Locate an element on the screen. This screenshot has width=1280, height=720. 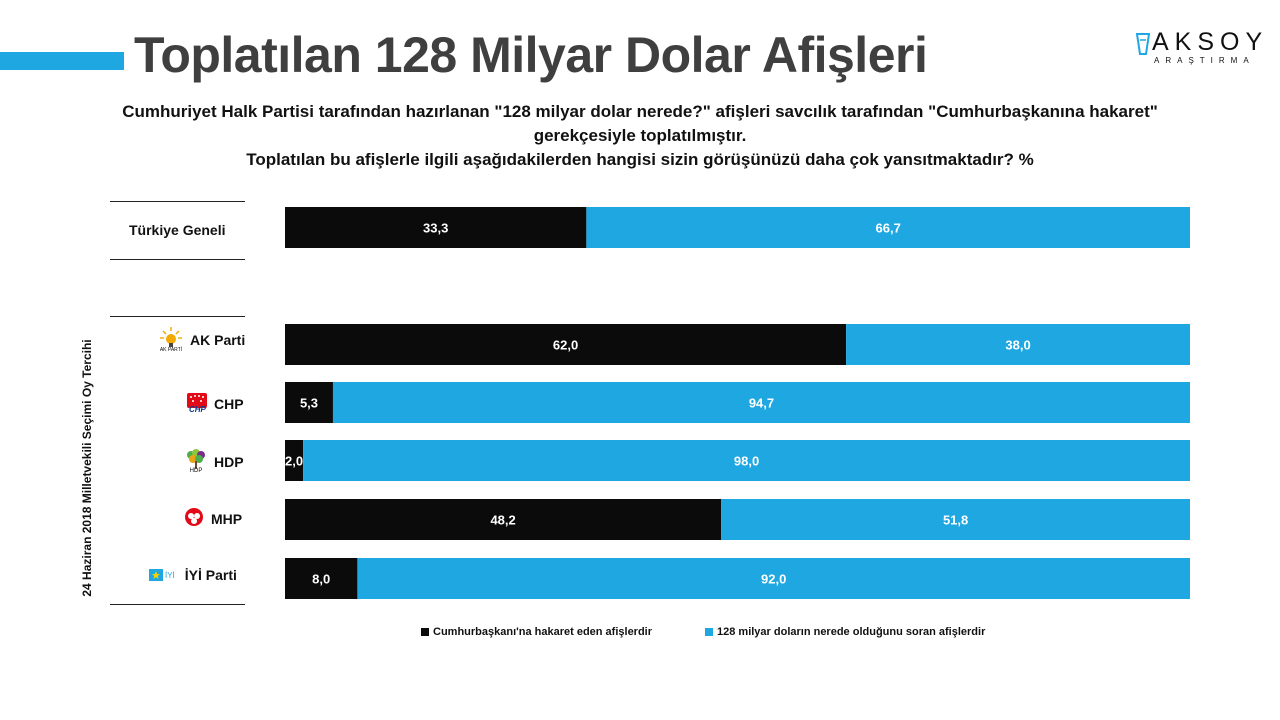
bar-data-label: 5,3 is located at coordinates (309, 403).